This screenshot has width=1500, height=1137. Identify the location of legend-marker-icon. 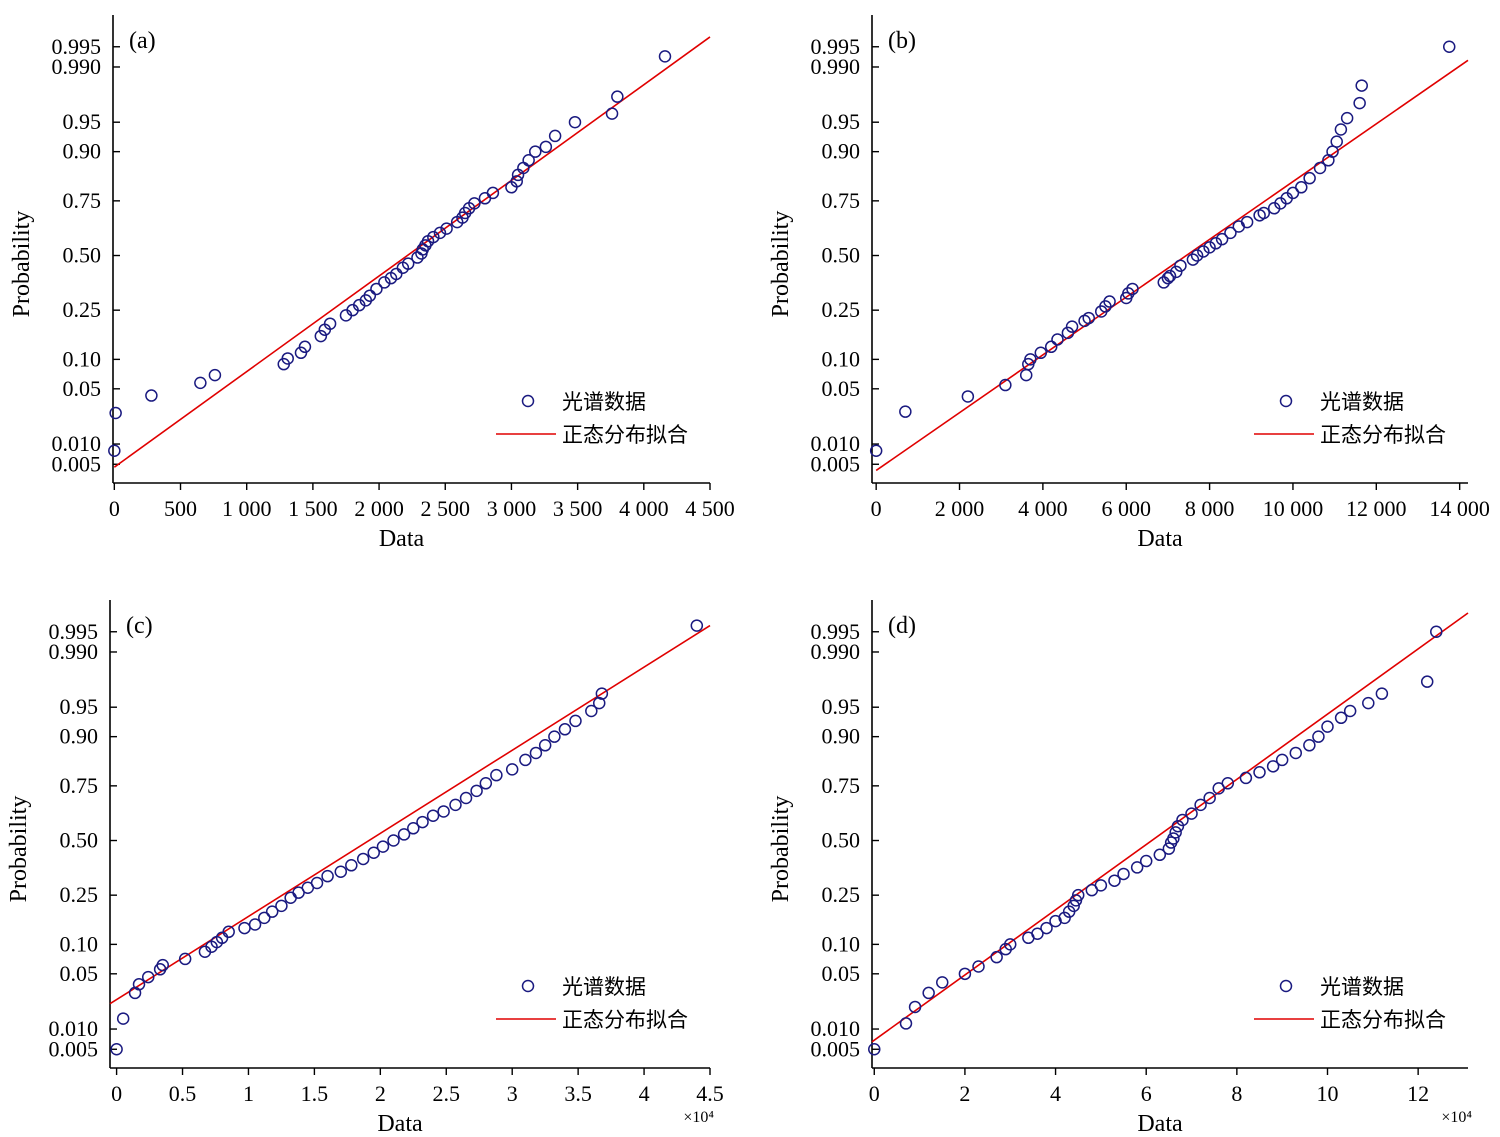
(528, 986).